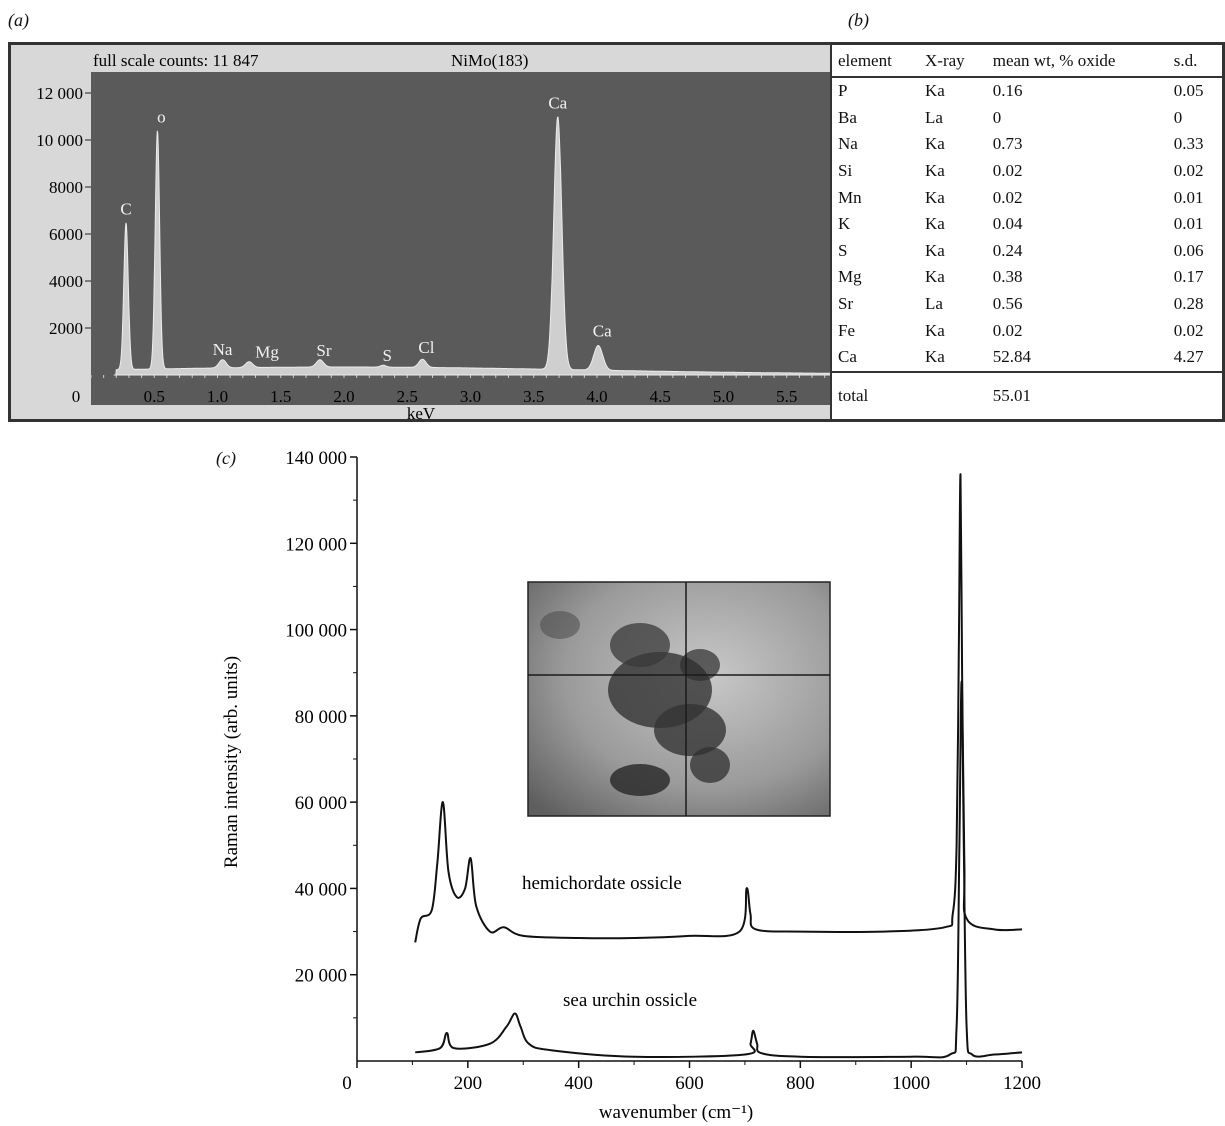  I want to click on edx-y-tick-label: 12 000, so click(59, 93).